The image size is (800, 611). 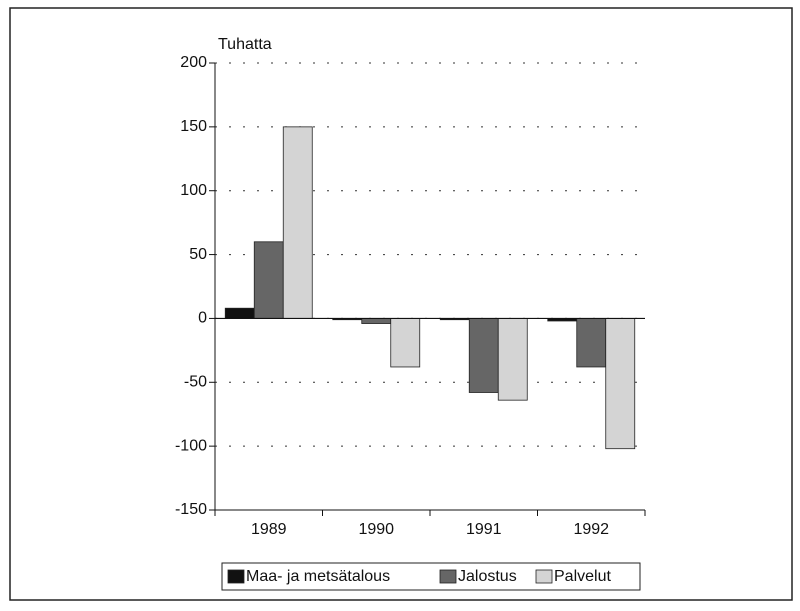 I want to click on y-tick-label: 0, so click(x=202, y=318).